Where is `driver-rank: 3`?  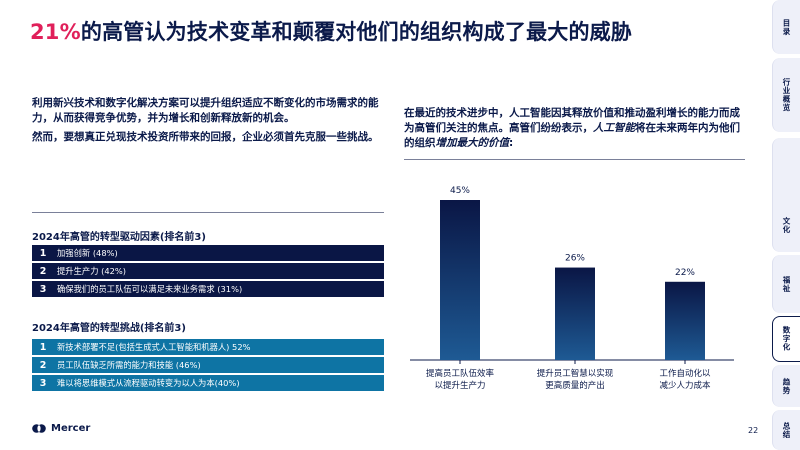
driver-rank: 3 is located at coordinates (43, 289).